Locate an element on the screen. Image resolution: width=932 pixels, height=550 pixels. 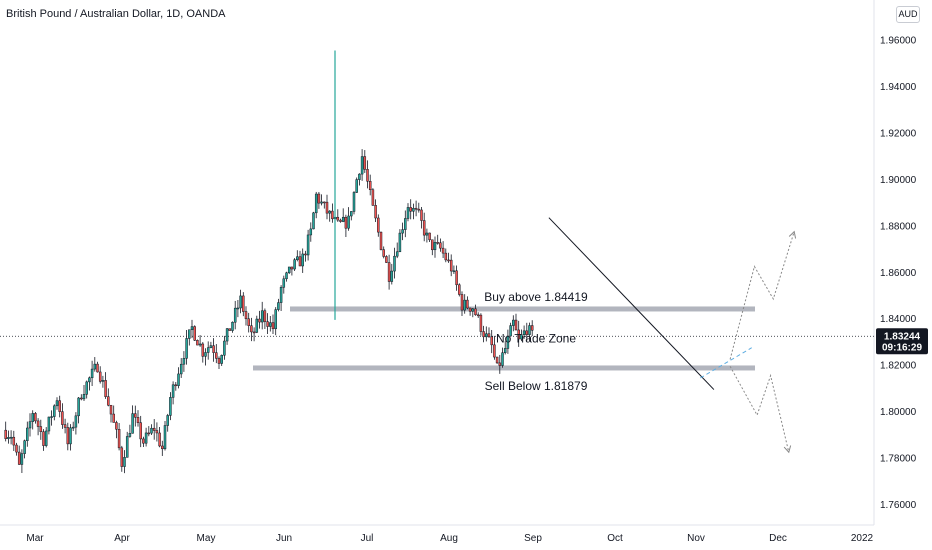
price-badge-countdown: 09:16:29 is located at coordinates (902, 347).